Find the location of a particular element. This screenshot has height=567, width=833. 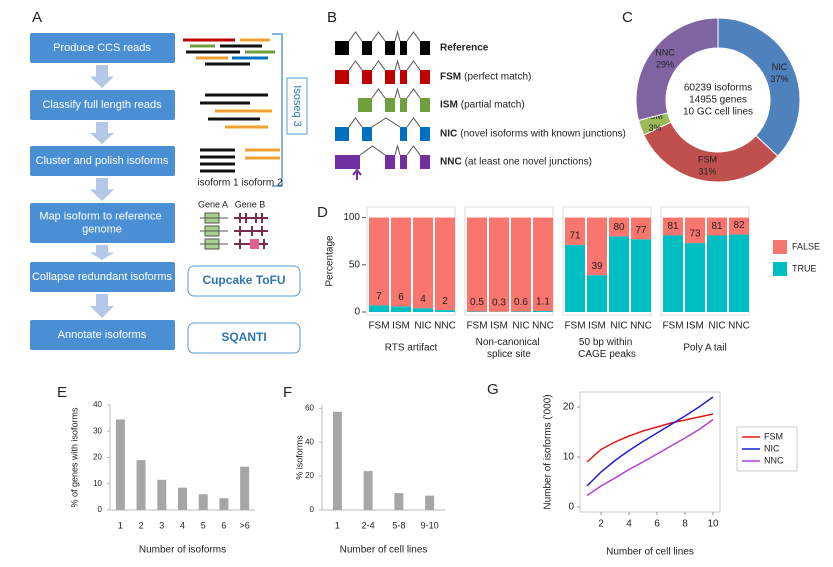

y-axis-label: Percentage is located at coordinates (330, 261).